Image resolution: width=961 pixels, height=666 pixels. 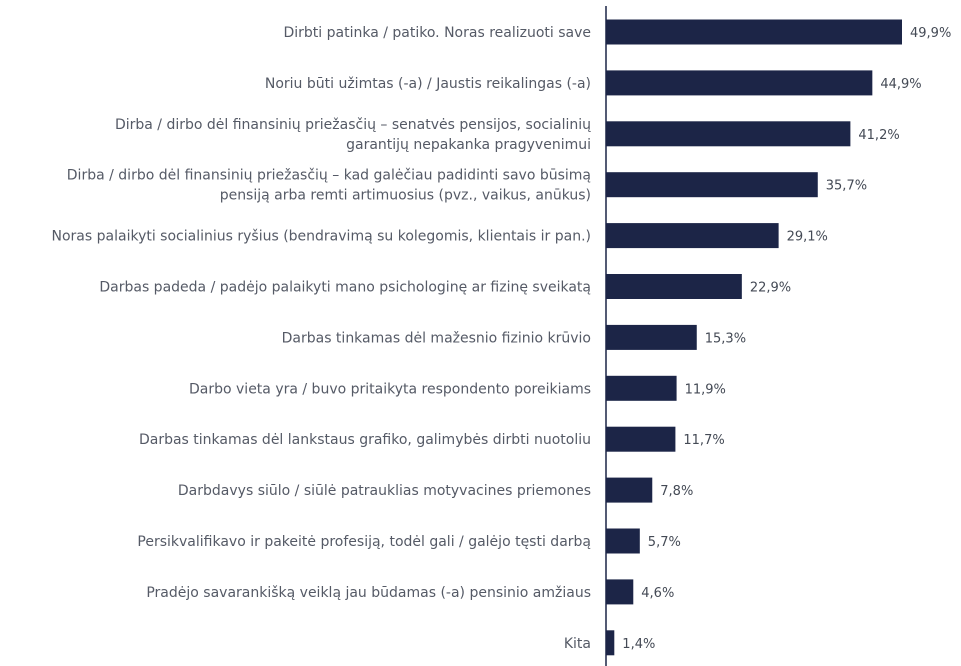 What do you see at coordinates (703, 440) in the screenshot?
I see `value-label-9: 11,7%` at bounding box center [703, 440].